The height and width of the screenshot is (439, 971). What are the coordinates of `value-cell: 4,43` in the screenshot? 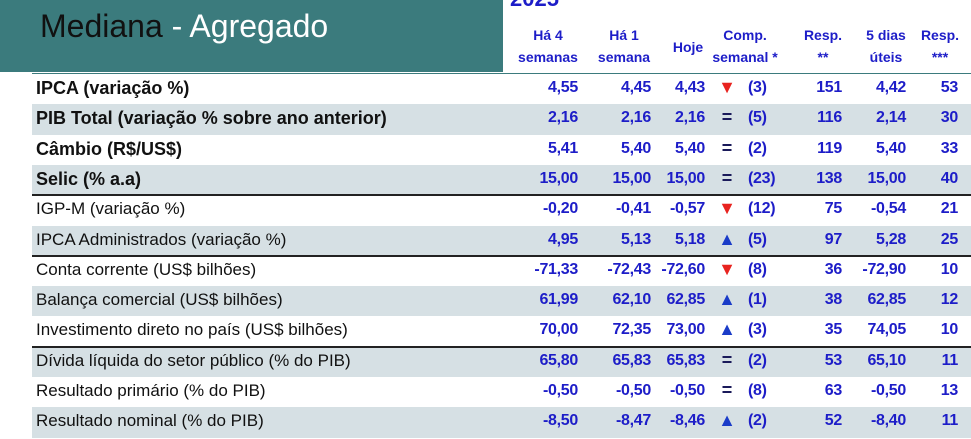 It's located at (690, 87).